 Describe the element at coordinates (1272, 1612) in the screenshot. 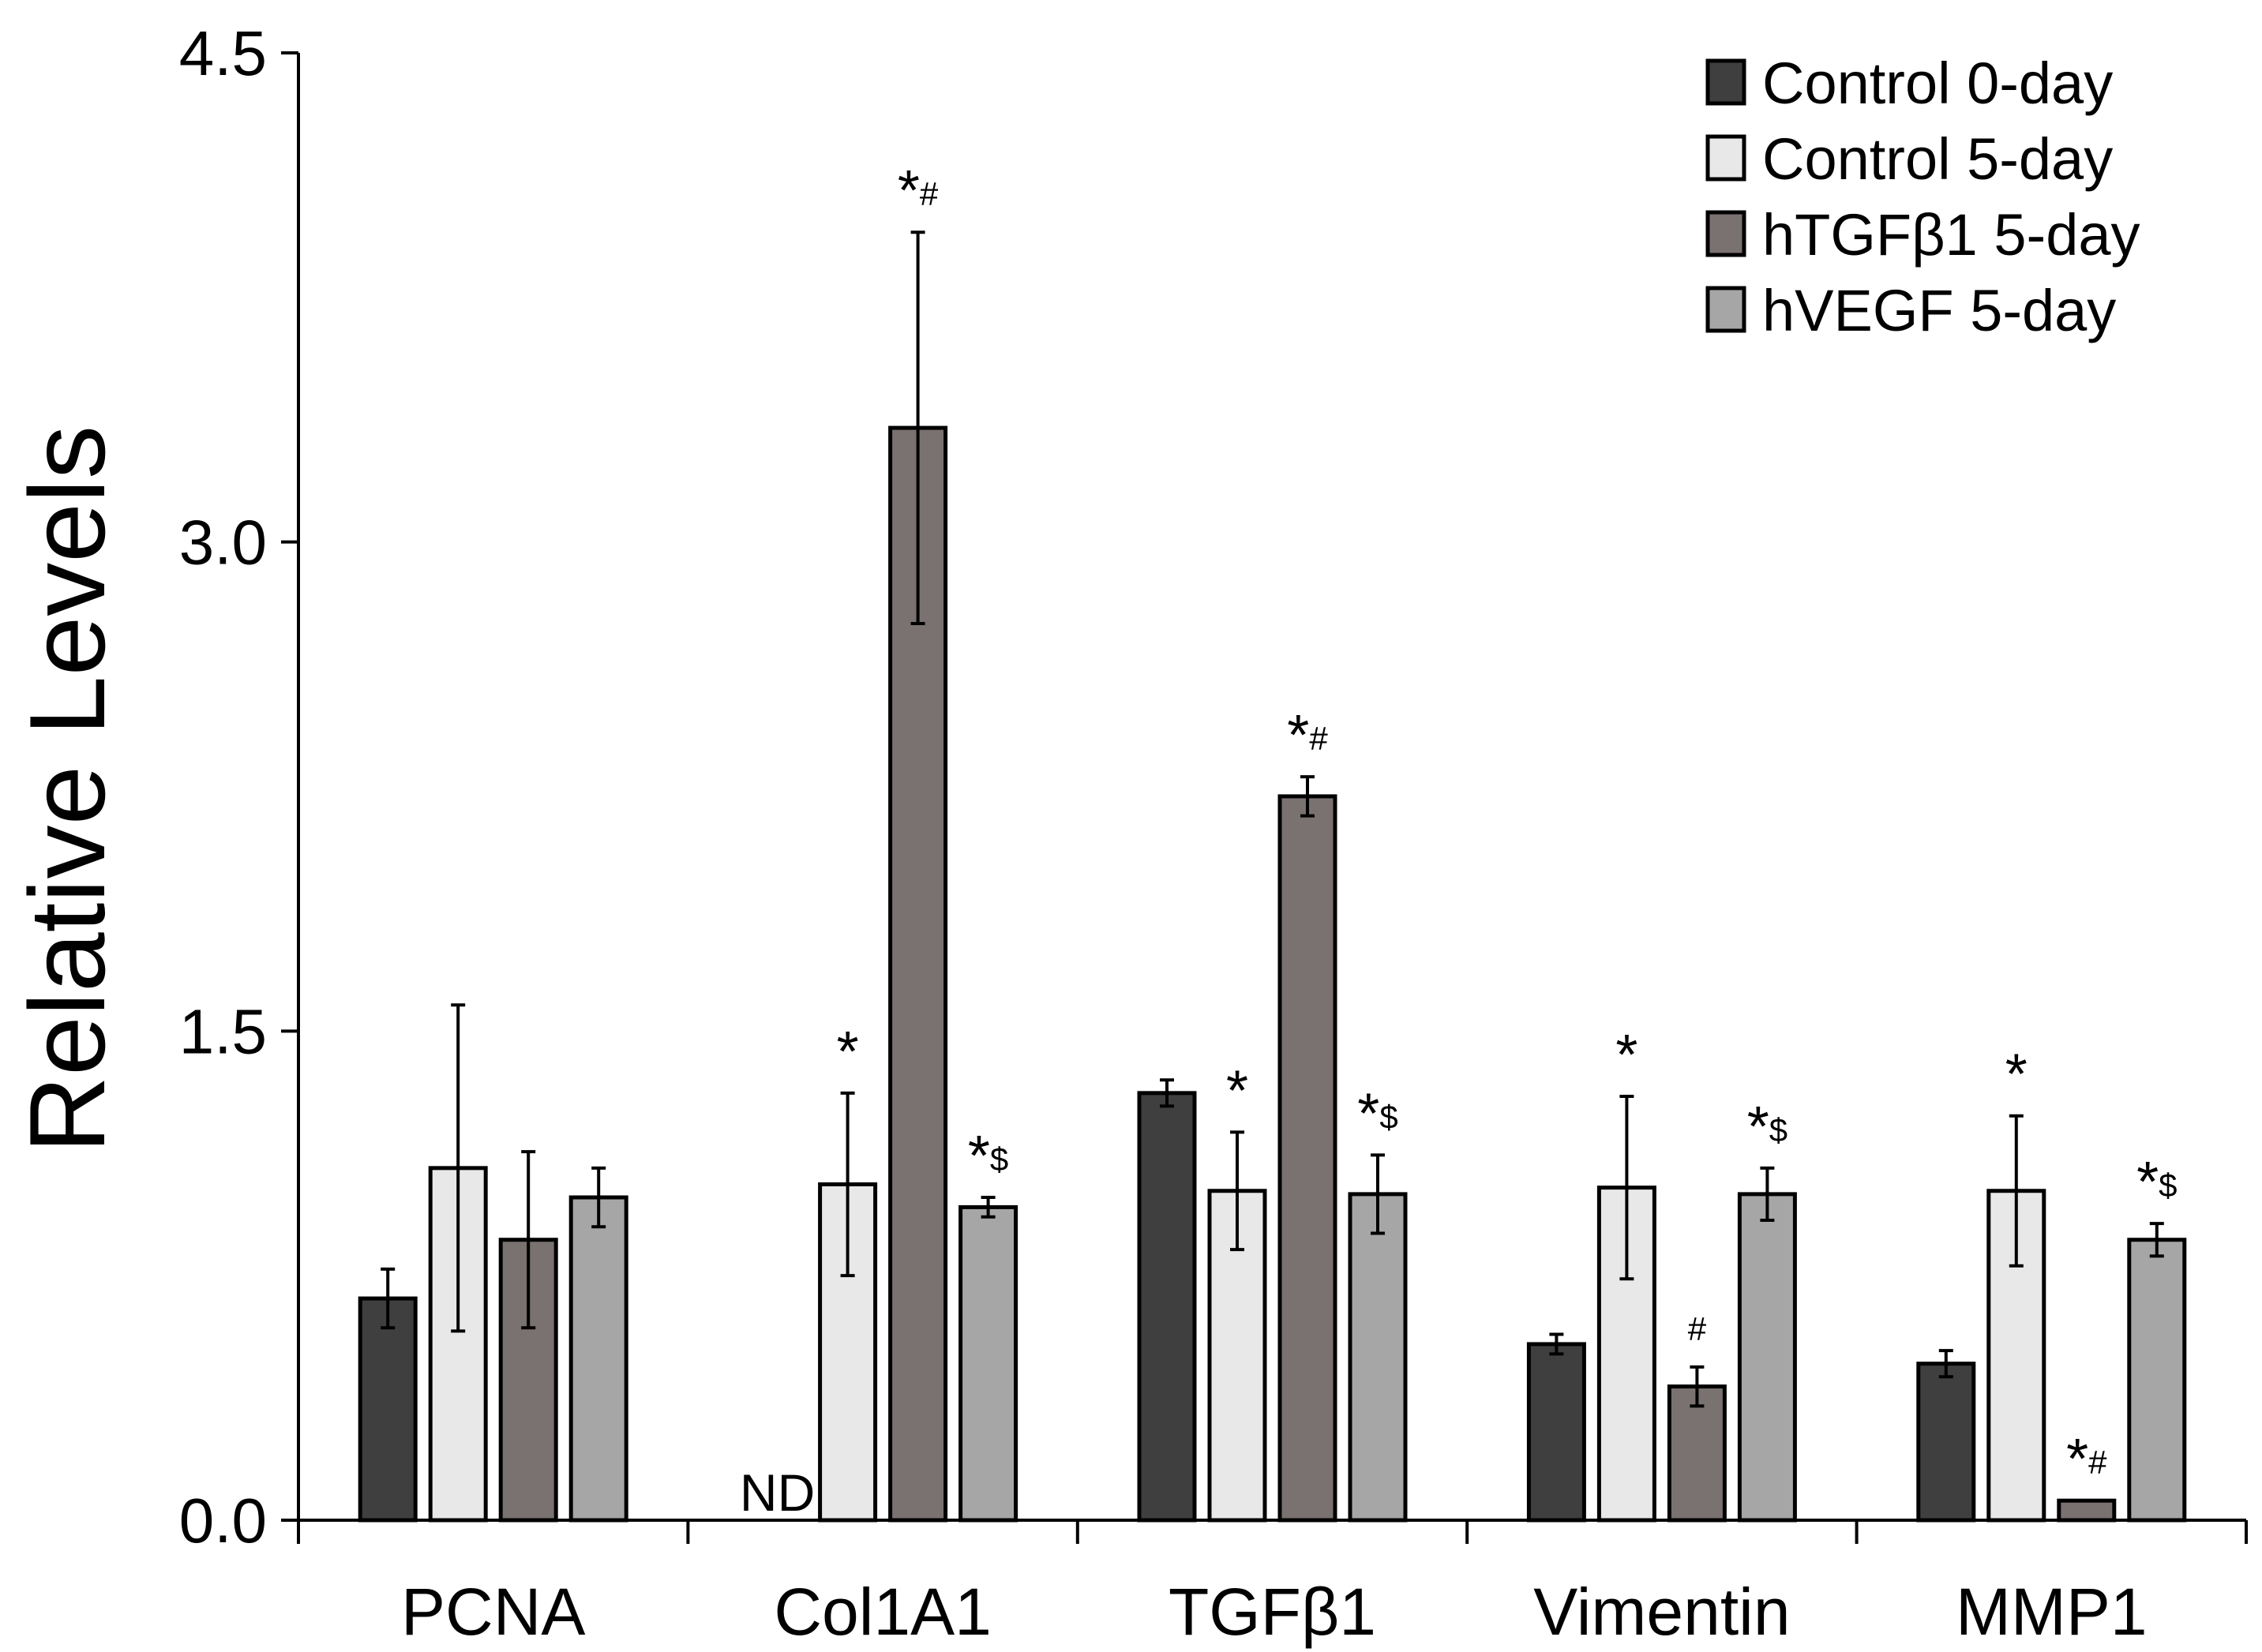

I see `x-tick-label: TGFβ1` at that location.